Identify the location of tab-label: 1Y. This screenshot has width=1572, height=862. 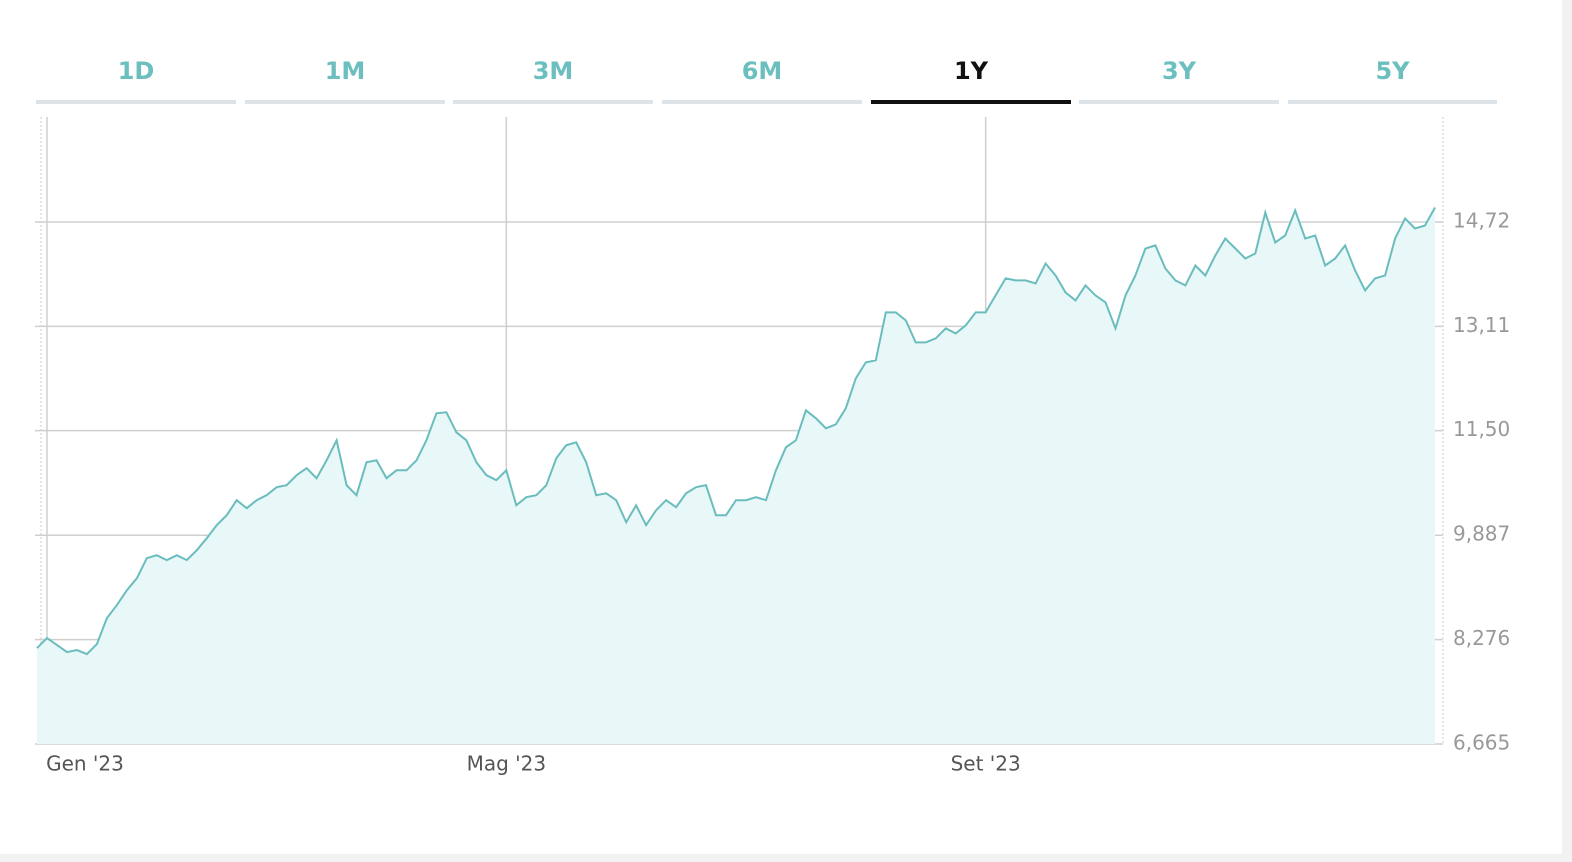
(971, 71).